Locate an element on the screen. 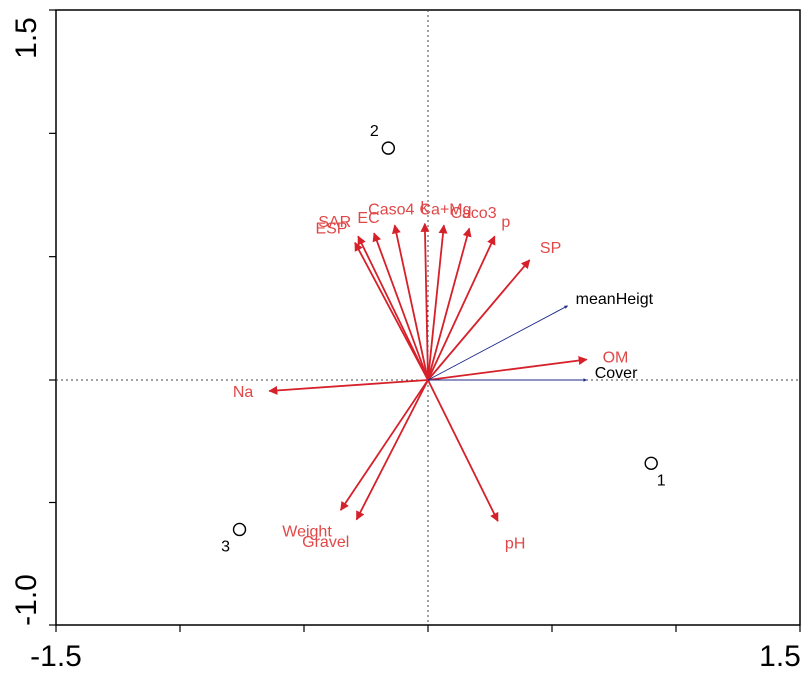 The image size is (804, 675). env-vector-weight is located at coordinates (384, 445).